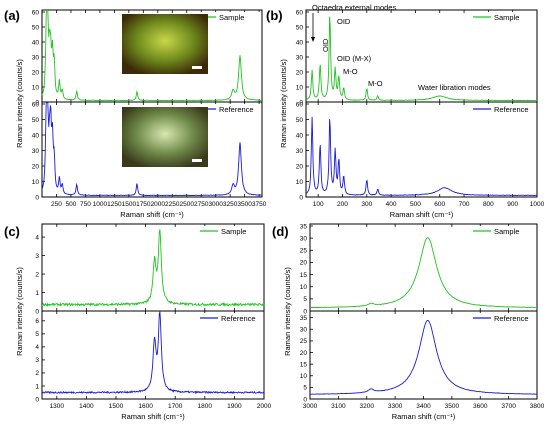  Describe the element at coordinates (338, 406) in the screenshot. I see `x-tick-label: 3100` at that location.